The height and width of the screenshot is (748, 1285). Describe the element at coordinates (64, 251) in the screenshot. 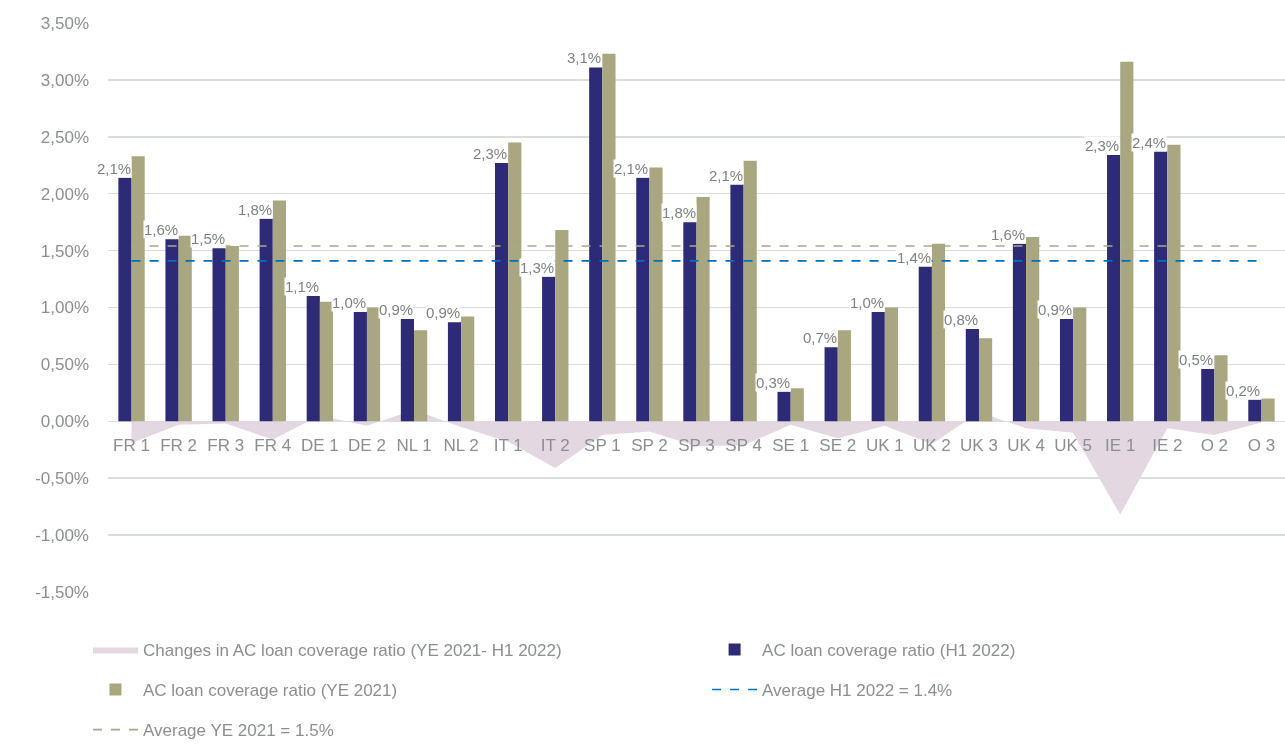

I see `y-tick-label: 1,50%` at that location.